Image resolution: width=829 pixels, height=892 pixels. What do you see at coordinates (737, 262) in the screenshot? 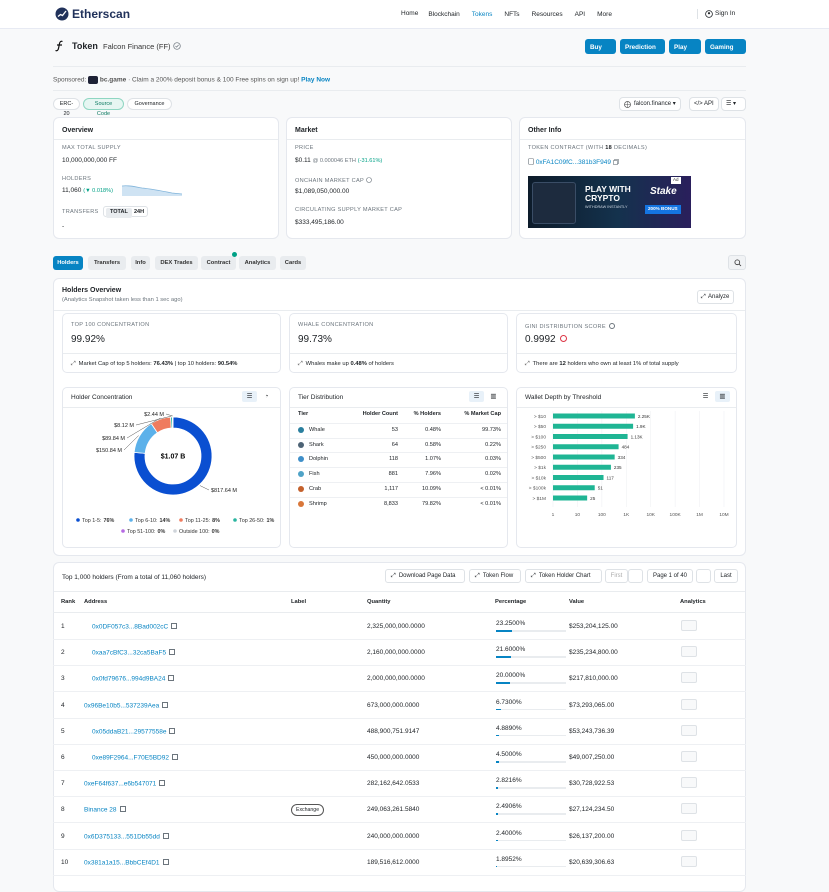
I see `search-button` at bounding box center [737, 262].